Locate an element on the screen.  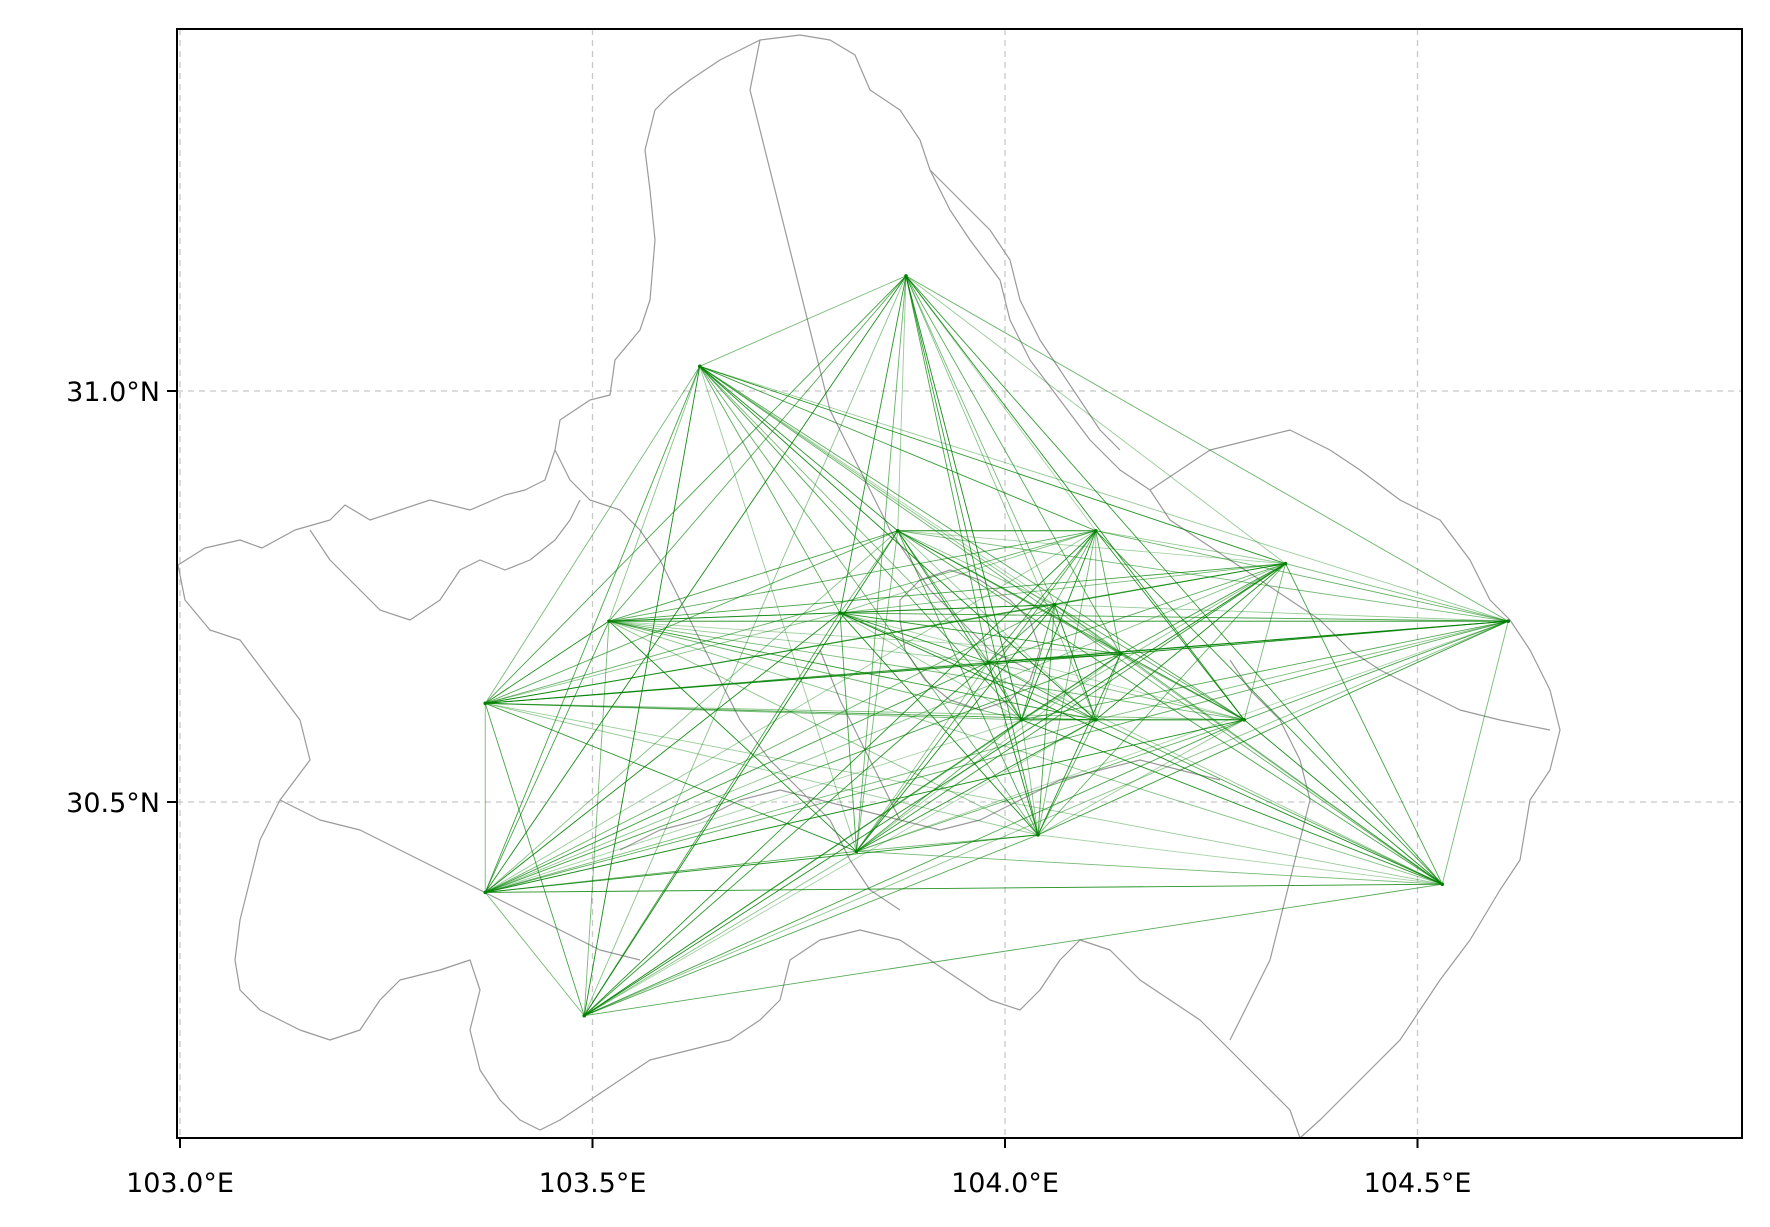
boundary-northeast is located at coordinates (1025, 310).